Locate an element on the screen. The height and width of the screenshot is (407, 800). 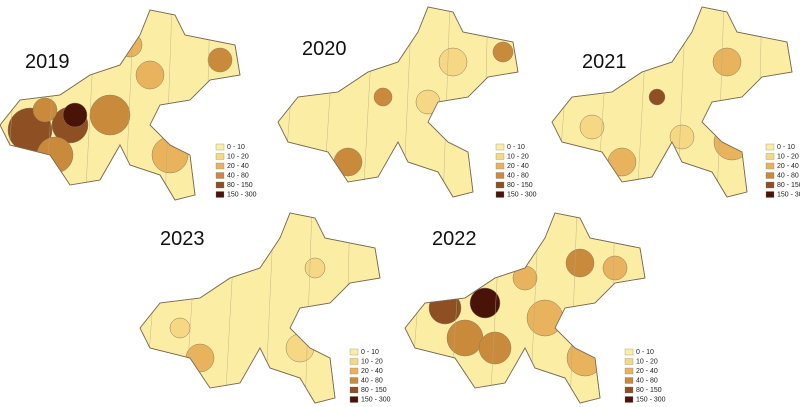
year-label: 2019 is located at coordinates (47, 62).